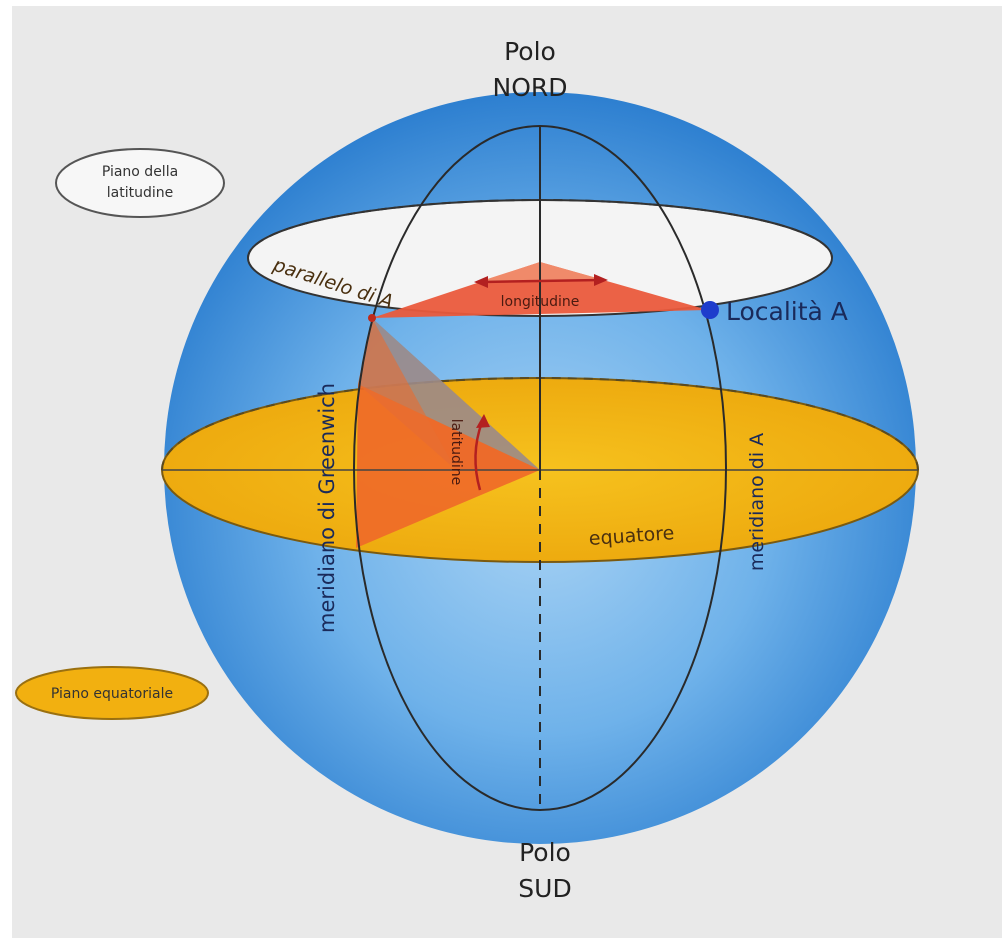 Image resolution: width=1004 pixels, height=945 pixels. Describe the element at coordinates (541, 281) in the screenshot. I see `longitude-arrow` at that location.